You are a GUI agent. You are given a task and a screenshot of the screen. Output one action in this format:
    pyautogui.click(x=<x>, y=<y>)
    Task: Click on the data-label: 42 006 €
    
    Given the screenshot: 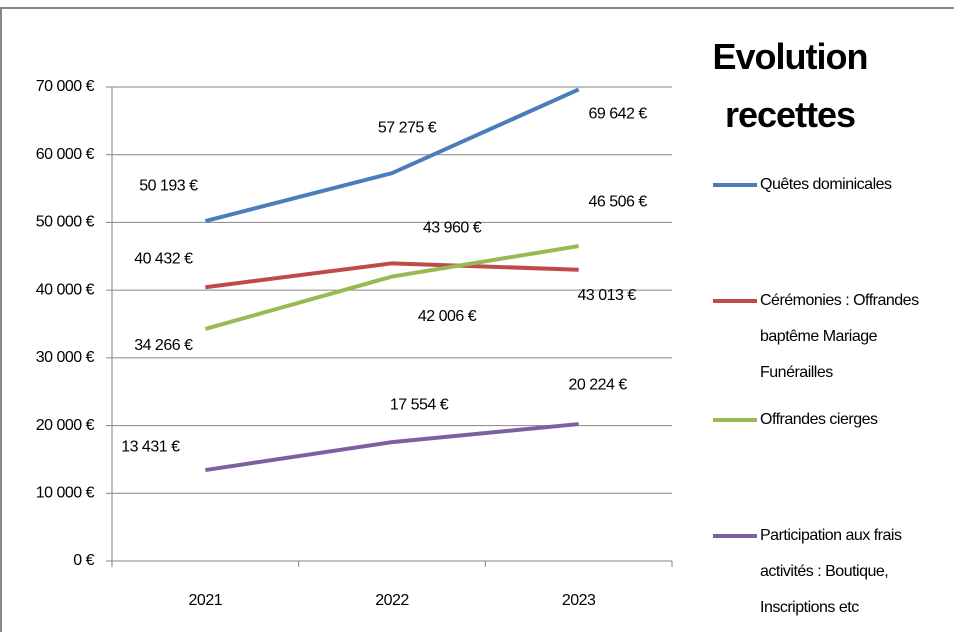 What is the action you would take?
    pyautogui.click(x=447, y=316)
    